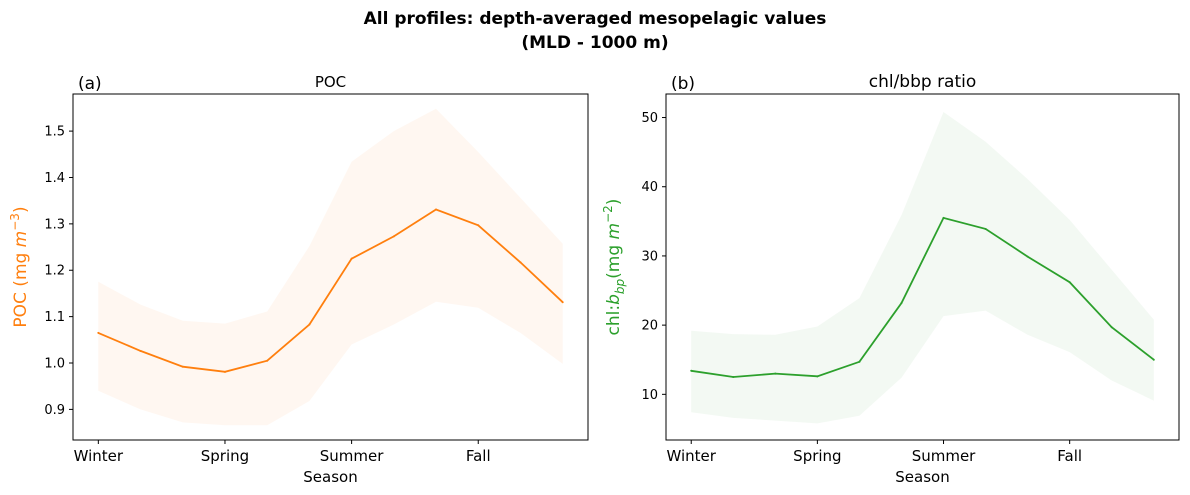 Image resolution: width=1190 pixels, height=495 pixels. I want to click on y-tick-label: 40, so click(649, 187).